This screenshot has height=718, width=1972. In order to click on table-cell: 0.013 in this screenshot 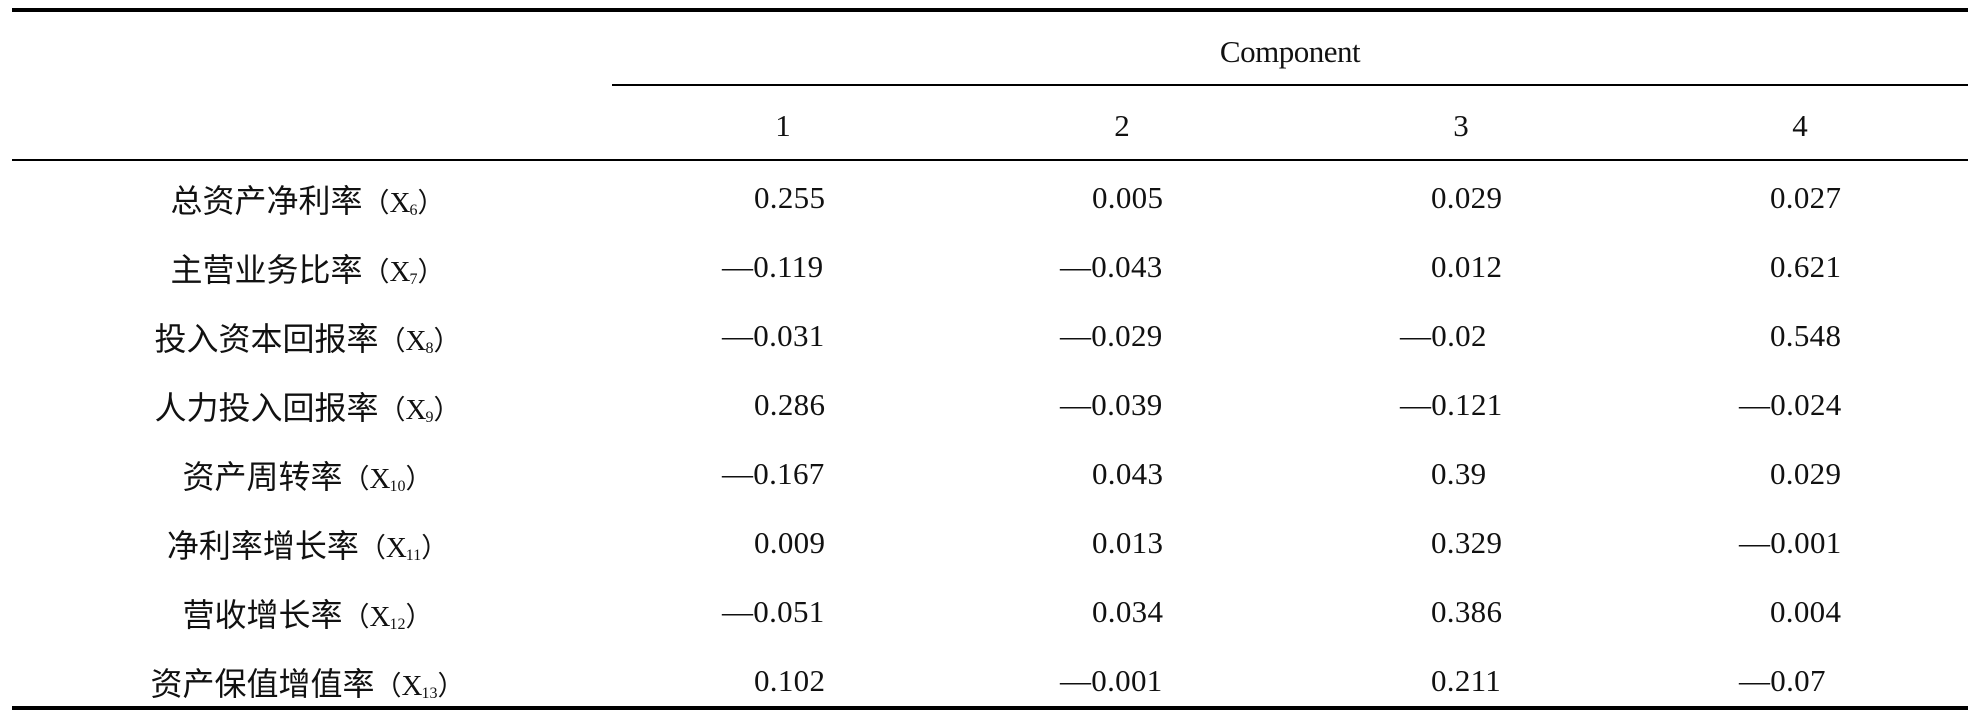, I will do `click(1128, 542)`.